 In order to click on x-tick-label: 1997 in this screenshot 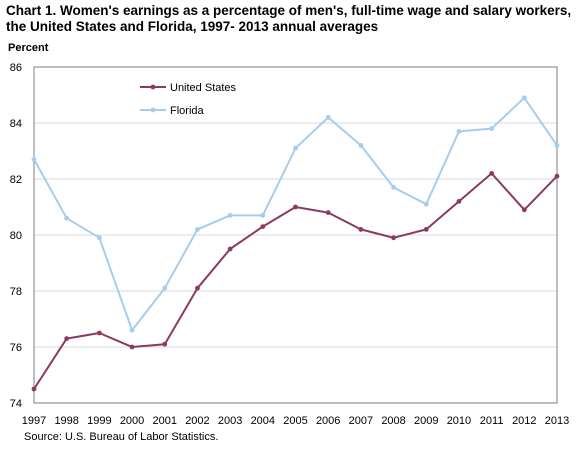, I will do `click(34, 421)`.